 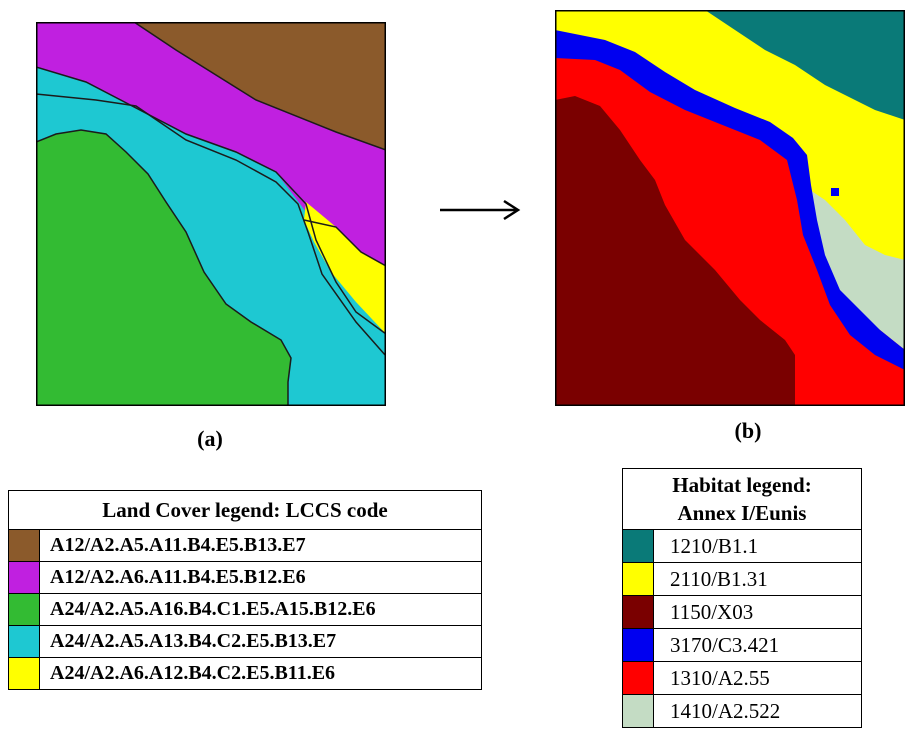 I want to click on habitat-legend-title-line2: Annex I/Eunis, so click(x=742, y=513).